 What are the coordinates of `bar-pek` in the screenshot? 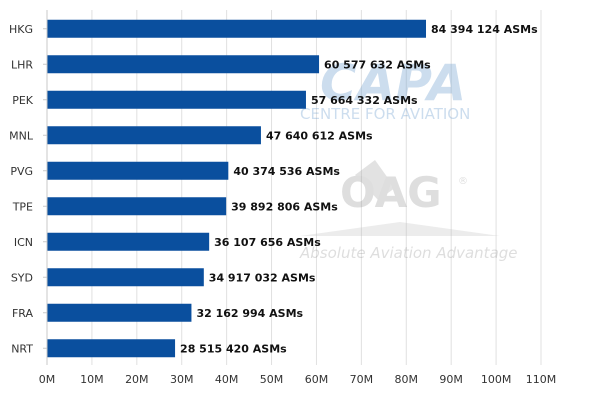 It's located at (176, 99).